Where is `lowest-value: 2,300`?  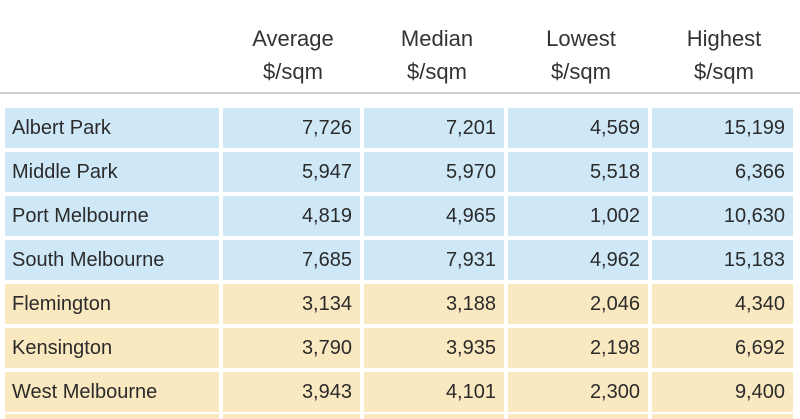
lowest-value: 2,300 is located at coordinates (578, 392).